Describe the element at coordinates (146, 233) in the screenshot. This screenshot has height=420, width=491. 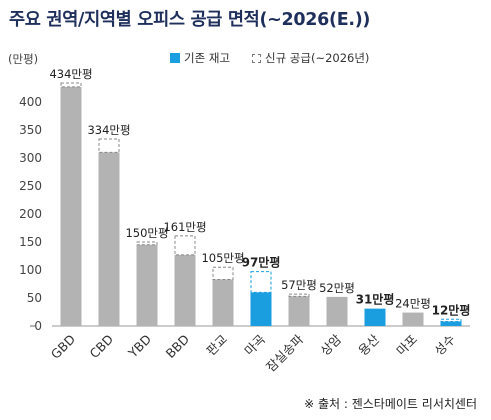
I see `data-label: 150만평` at that location.